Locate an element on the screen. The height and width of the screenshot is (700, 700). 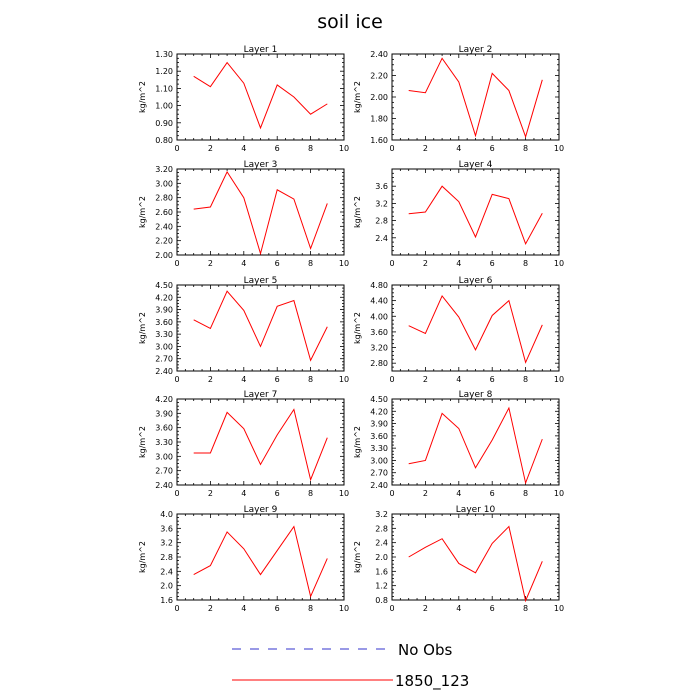
y-tick-label: 1.30 is located at coordinates (164, 54).